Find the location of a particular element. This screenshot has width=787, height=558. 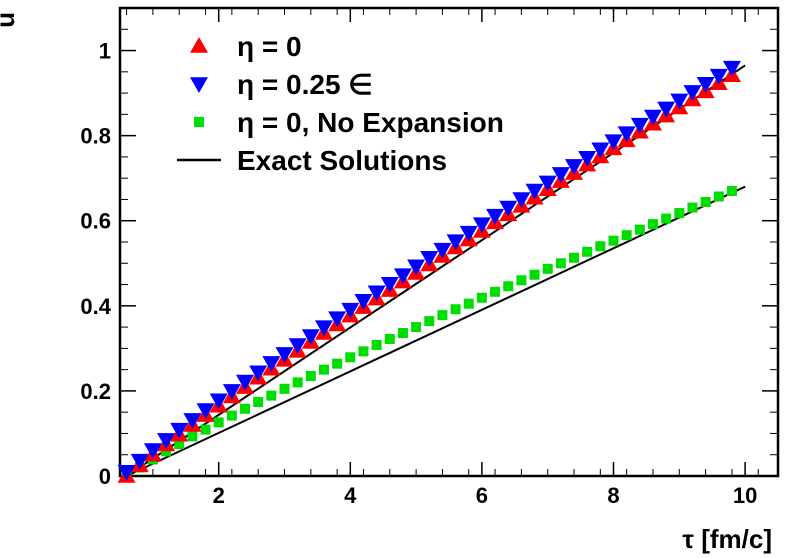

legend-label: η = 0.25 ∈ is located at coordinates (305, 84).